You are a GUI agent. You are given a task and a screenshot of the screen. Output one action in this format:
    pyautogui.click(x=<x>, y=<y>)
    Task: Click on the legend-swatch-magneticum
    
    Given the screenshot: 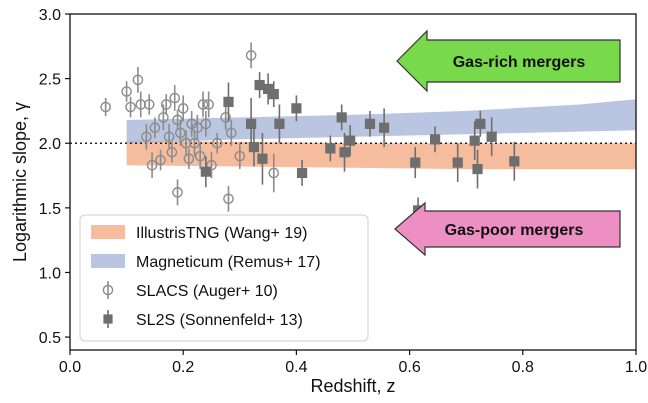 What is the action you would take?
    pyautogui.click(x=108, y=261)
    